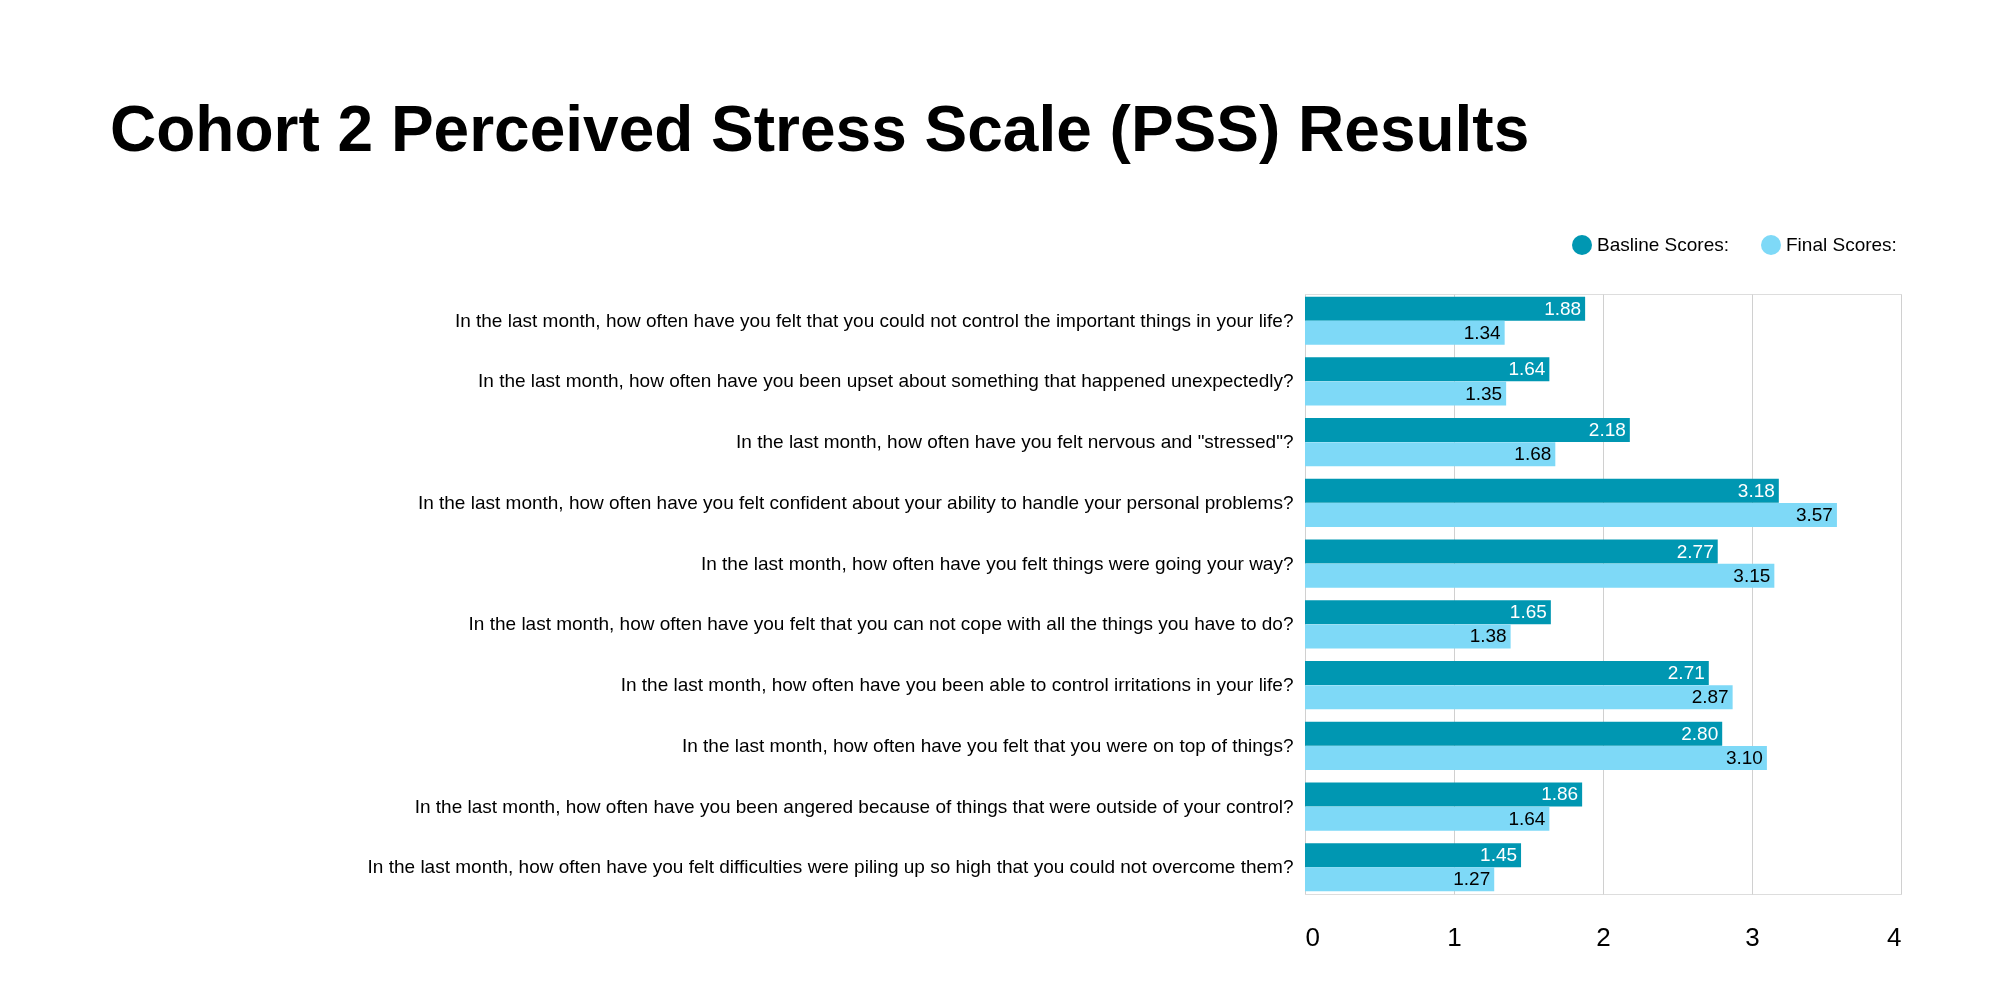 The width and height of the screenshot is (2000, 1000). Describe the element at coordinates (1499, 855) in the screenshot. I see `data-label: 1.45` at that location.